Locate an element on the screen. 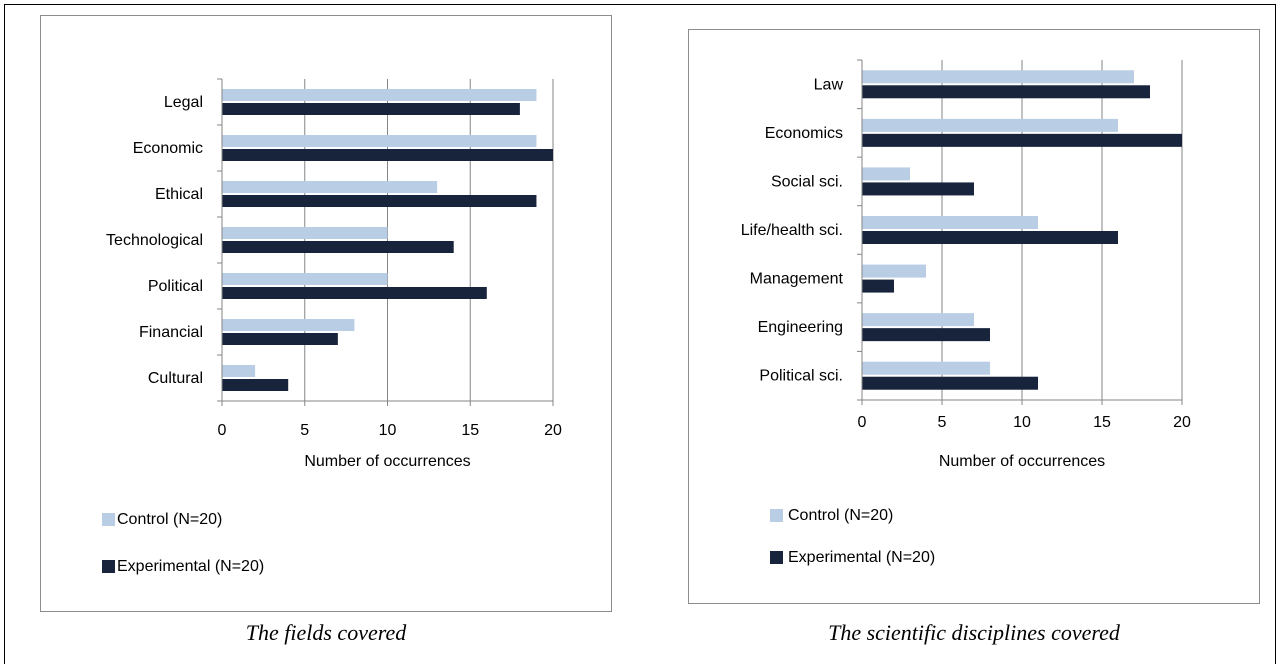 This screenshot has width=1281, height=664. category-label-0: Legal is located at coordinates (183, 102).